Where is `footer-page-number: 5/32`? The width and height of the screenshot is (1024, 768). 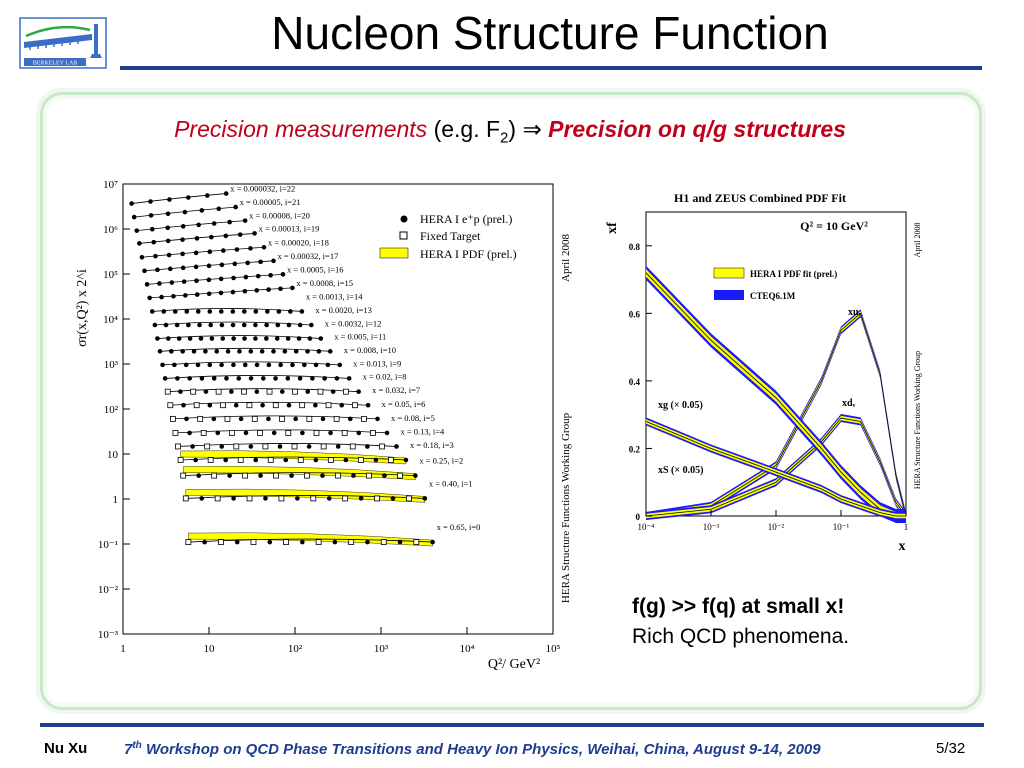
footer-page-number: 5/32 is located at coordinates (951, 748).